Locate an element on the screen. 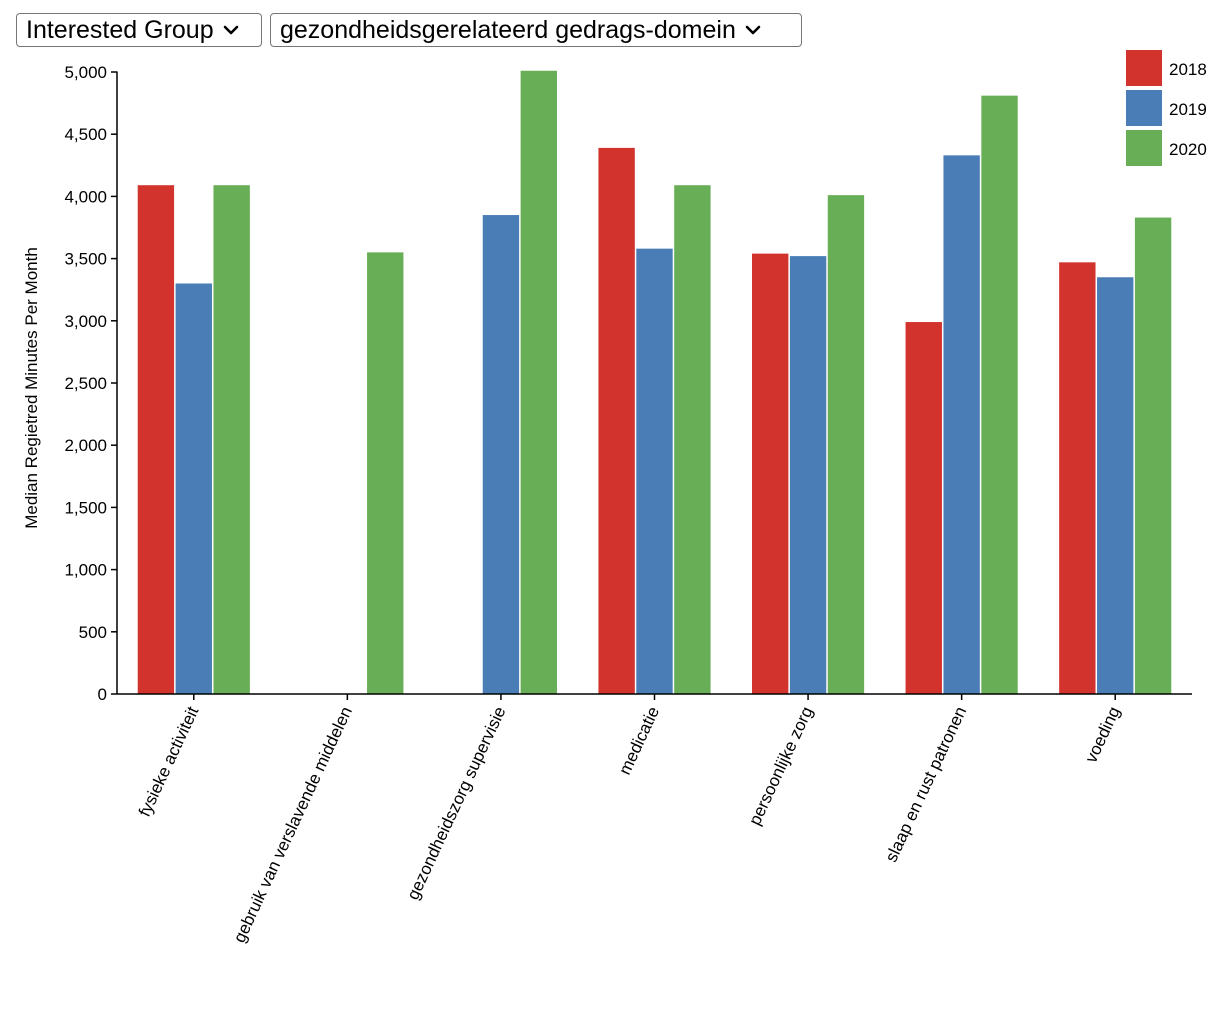  x-tick-label: gebruik van verslavende middelen is located at coordinates (293, 825).